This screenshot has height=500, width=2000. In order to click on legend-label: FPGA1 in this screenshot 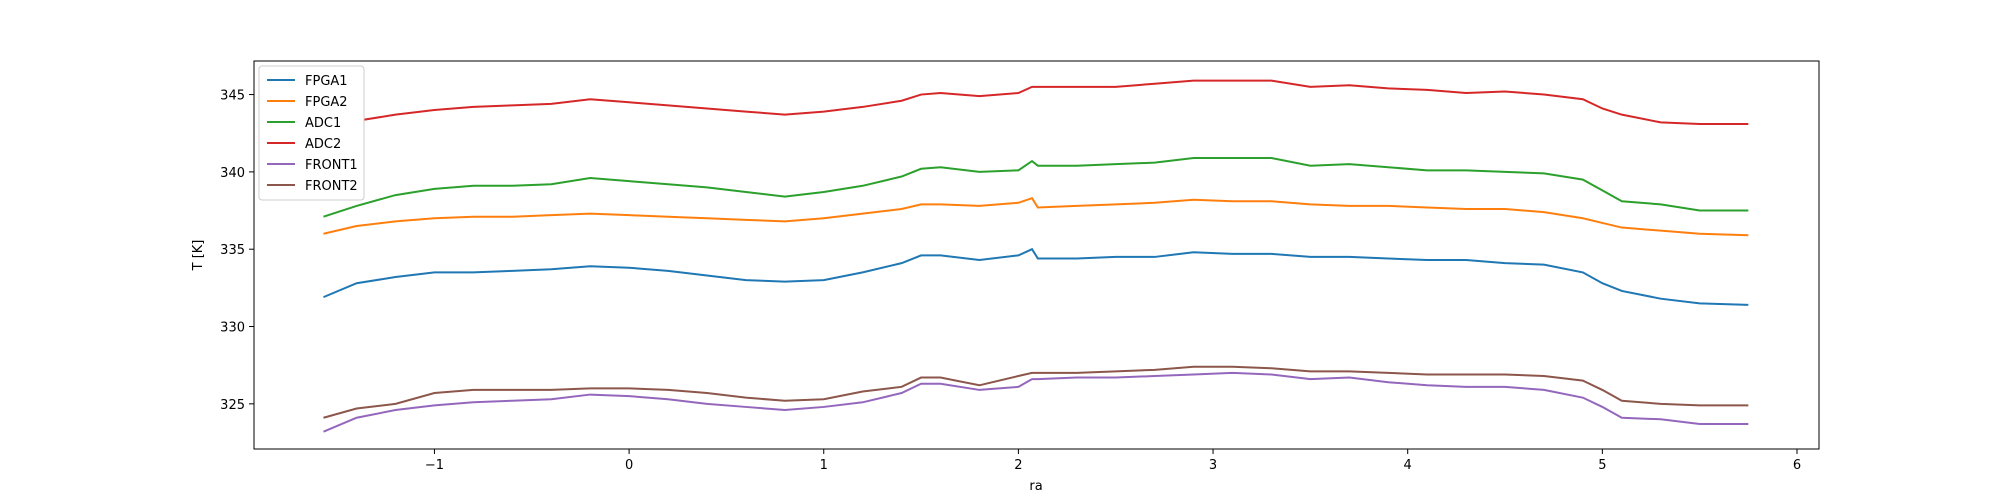, I will do `click(326, 81)`.